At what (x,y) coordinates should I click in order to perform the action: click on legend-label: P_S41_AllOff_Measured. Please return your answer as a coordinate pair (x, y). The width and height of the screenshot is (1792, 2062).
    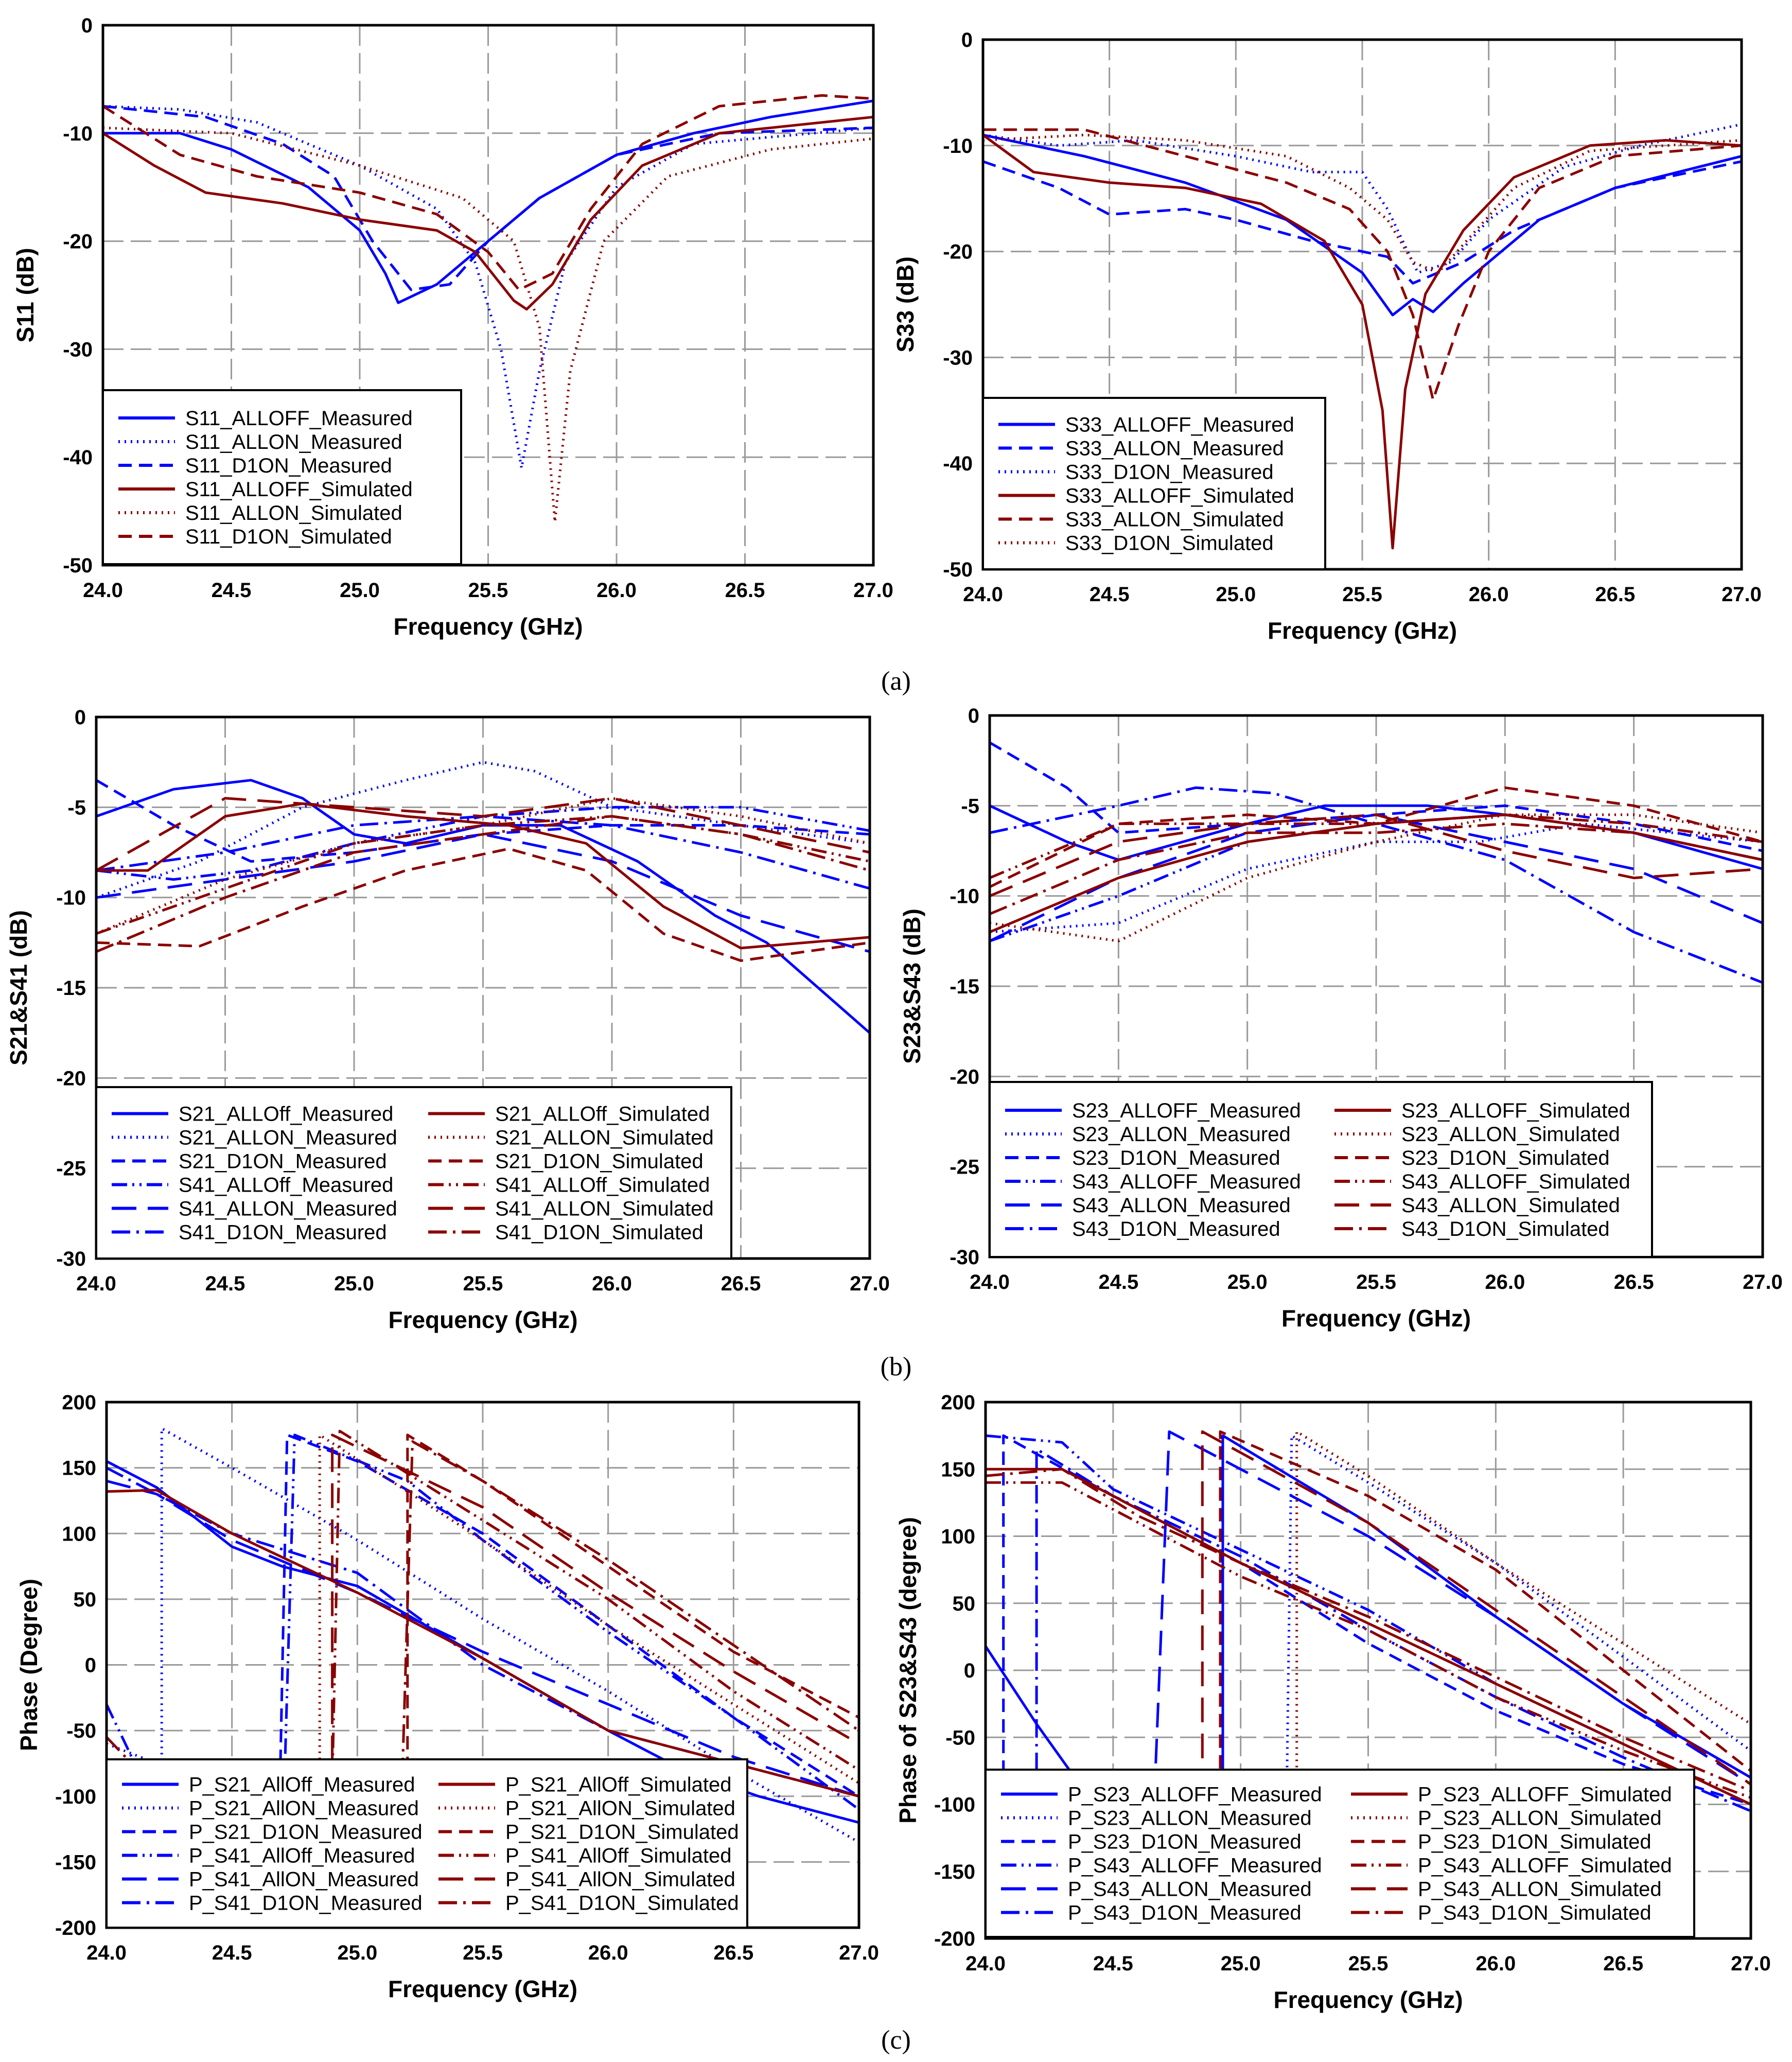
    Looking at the image, I should click on (302, 1856).